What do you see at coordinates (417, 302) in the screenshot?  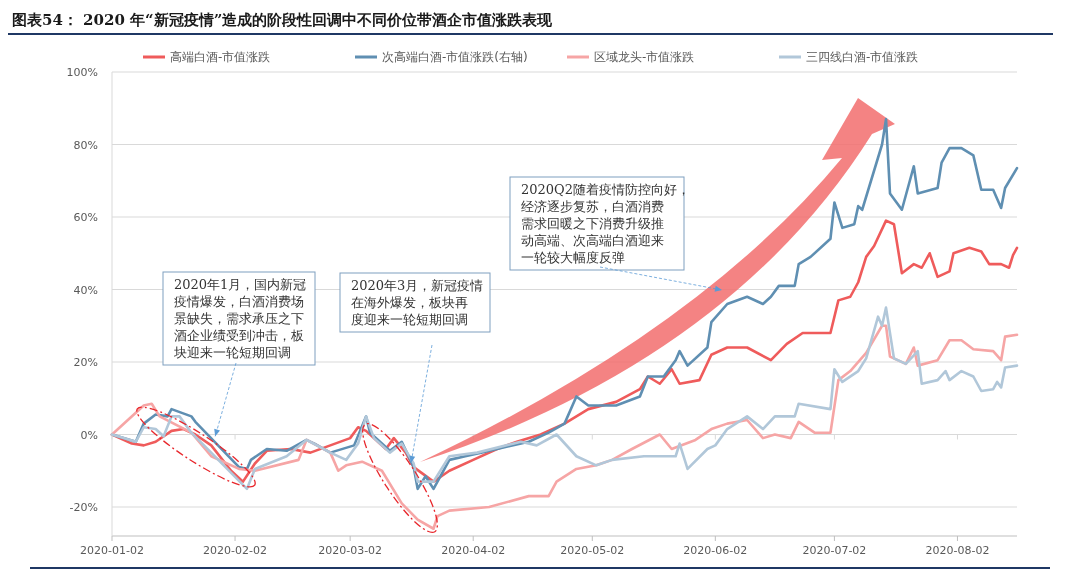 I see `annotation: 2020年3月，新冠疫情在海外爆发，板块再度迎来一轮短期回调` at bounding box center [417, 302].